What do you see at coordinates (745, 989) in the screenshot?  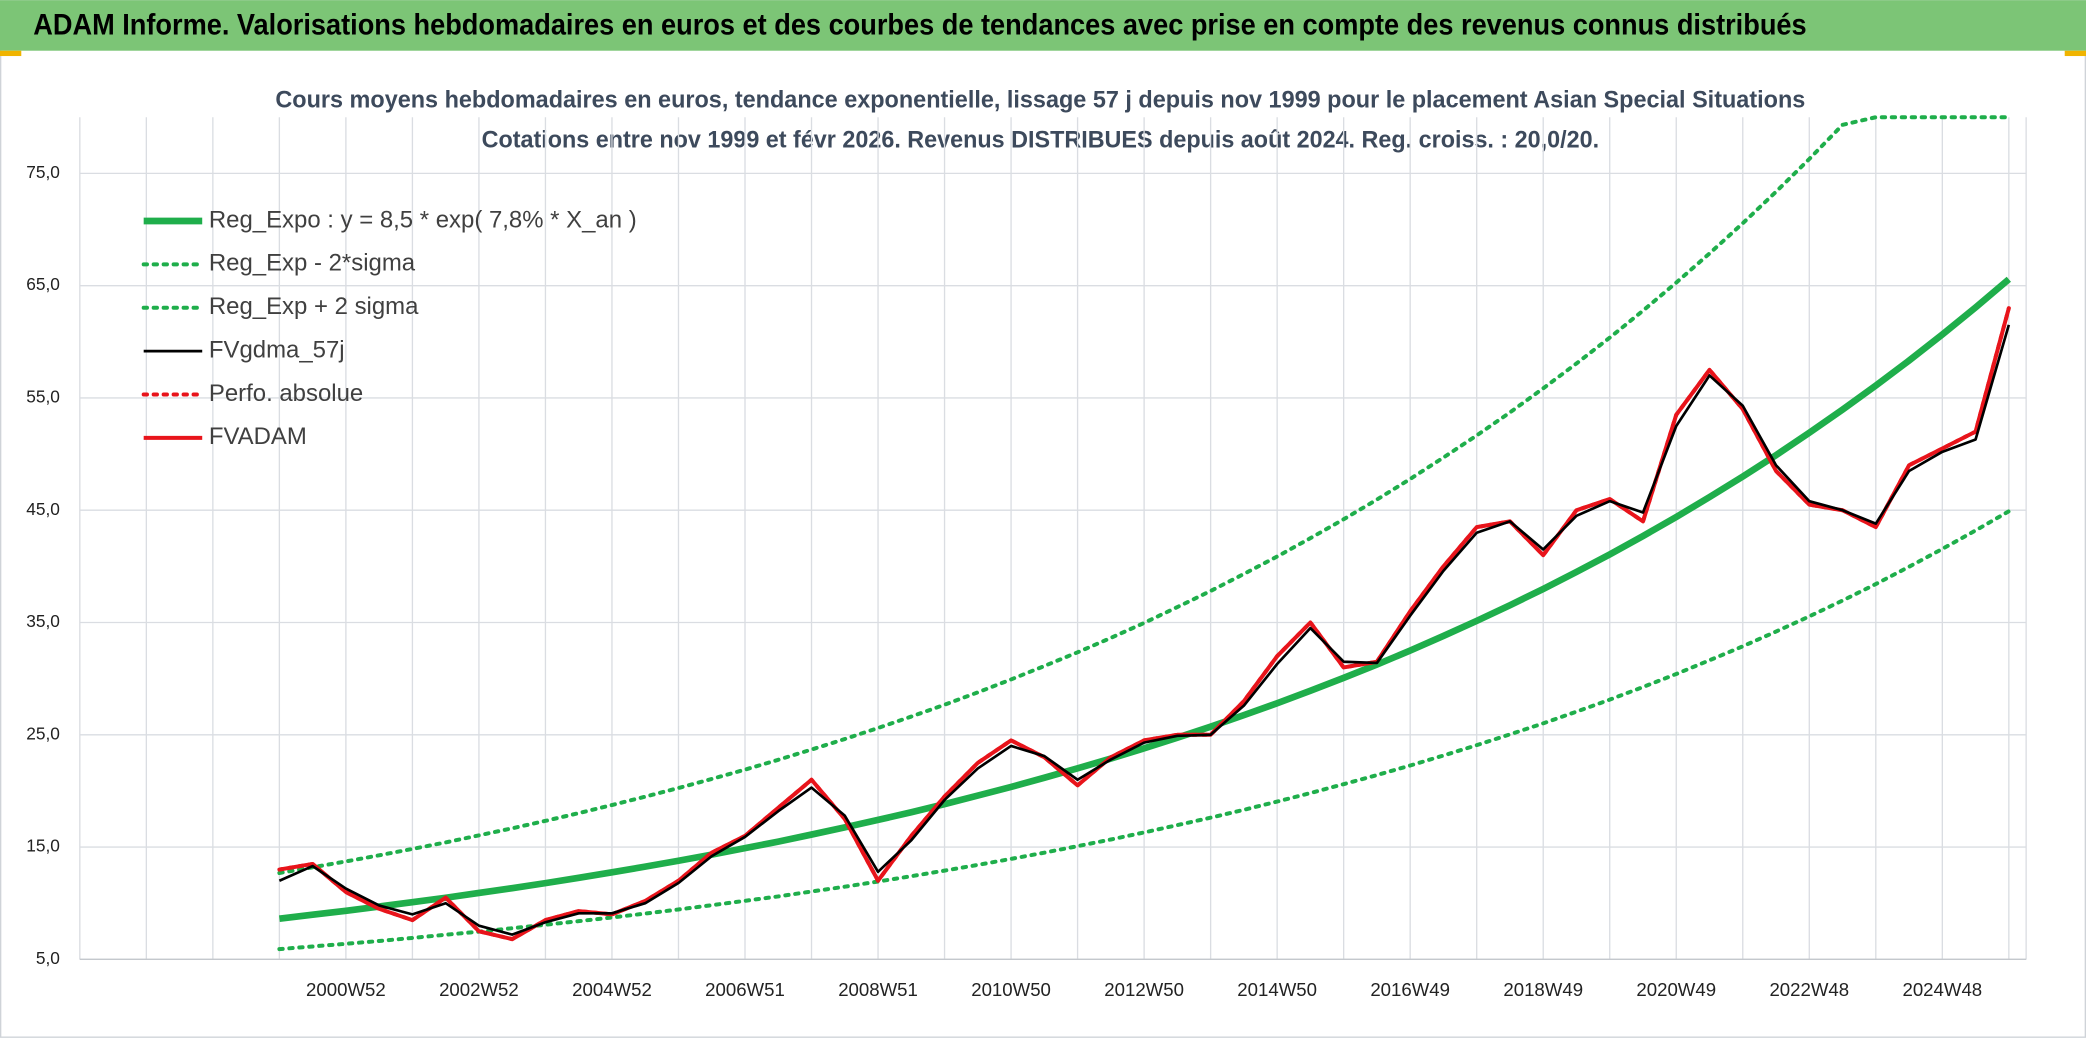 I see `x-tick-label: 2006W51` at bounding box center [745, 989].